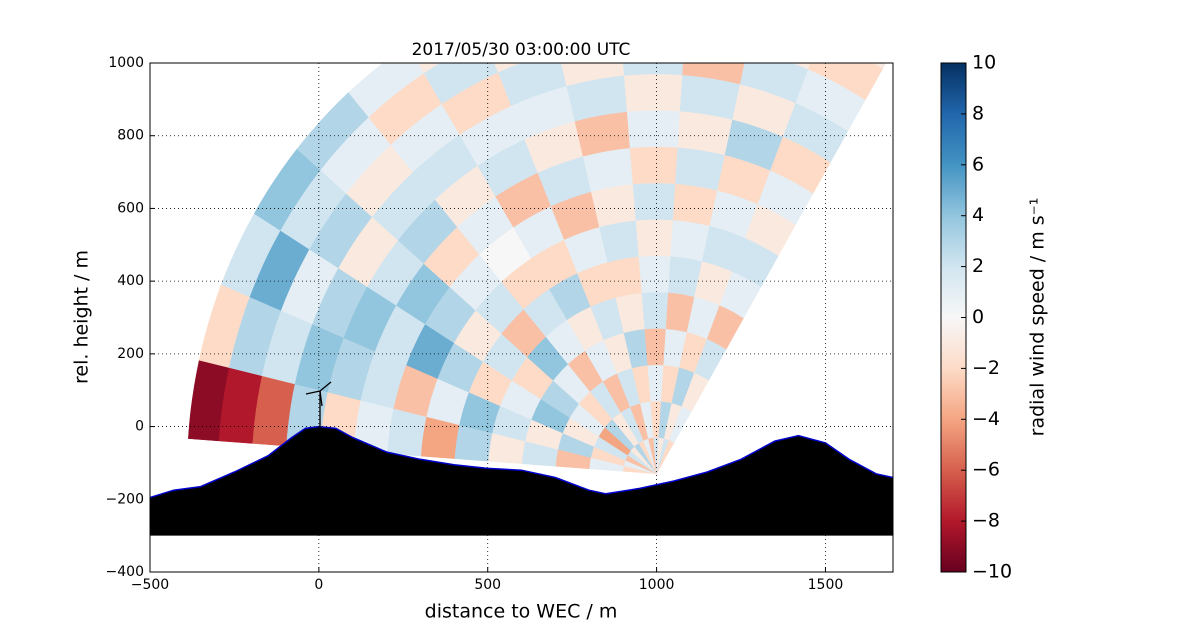 The width and height of the screenshot is (1200, 636). Describe the element at coordinates (986, 470) in the screenshot. I see `colorbar-tick-label: −6` at that location.